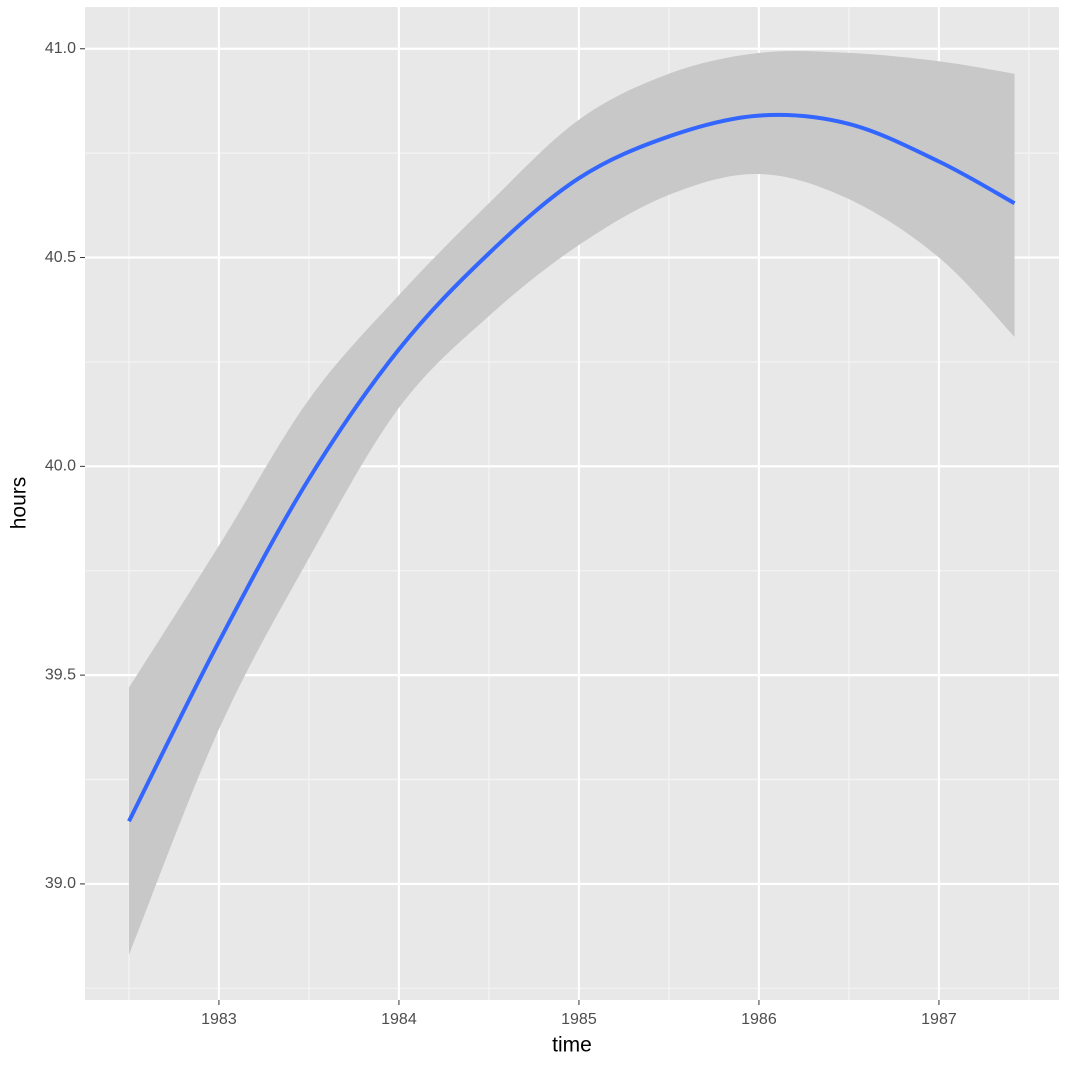  What do you see at coordinates (939, 1019) in the screenshot?
I see `x-tick-label: 1987` at bounding box center [939, 1019].